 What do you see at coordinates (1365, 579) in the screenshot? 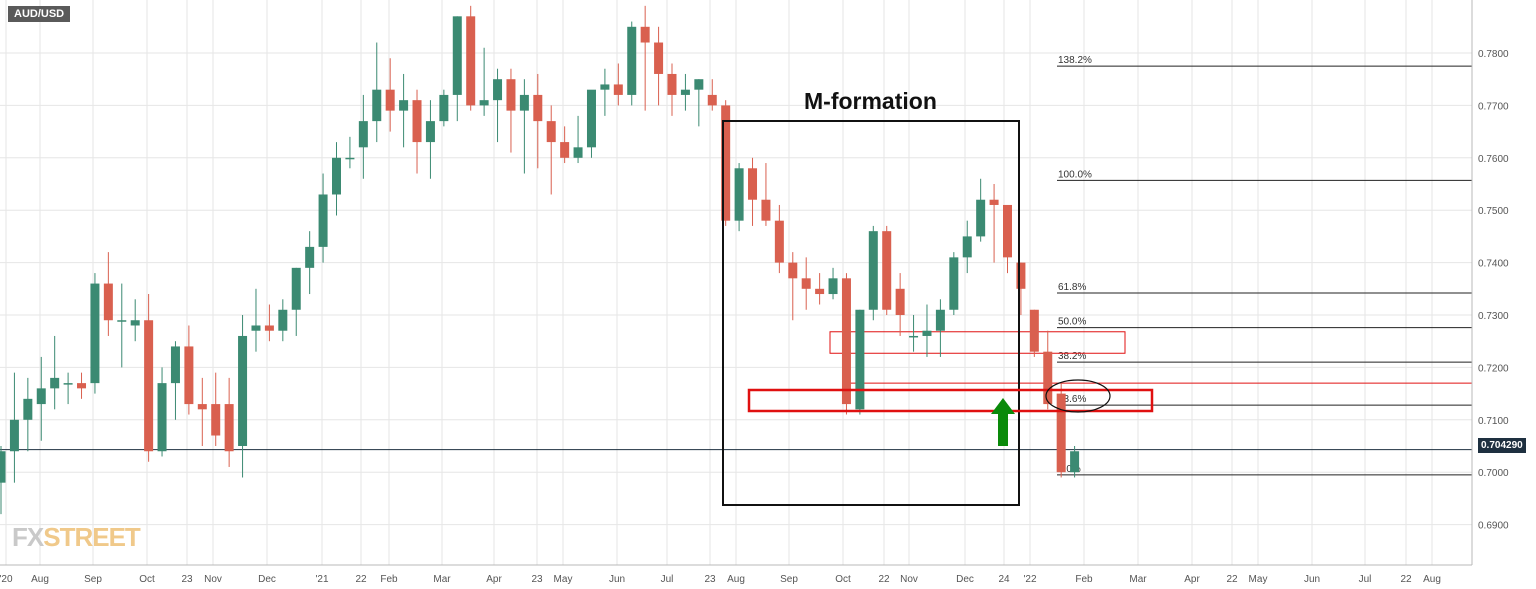
I see `x-tick-label: Jul` at bounding box center [1365, 579].